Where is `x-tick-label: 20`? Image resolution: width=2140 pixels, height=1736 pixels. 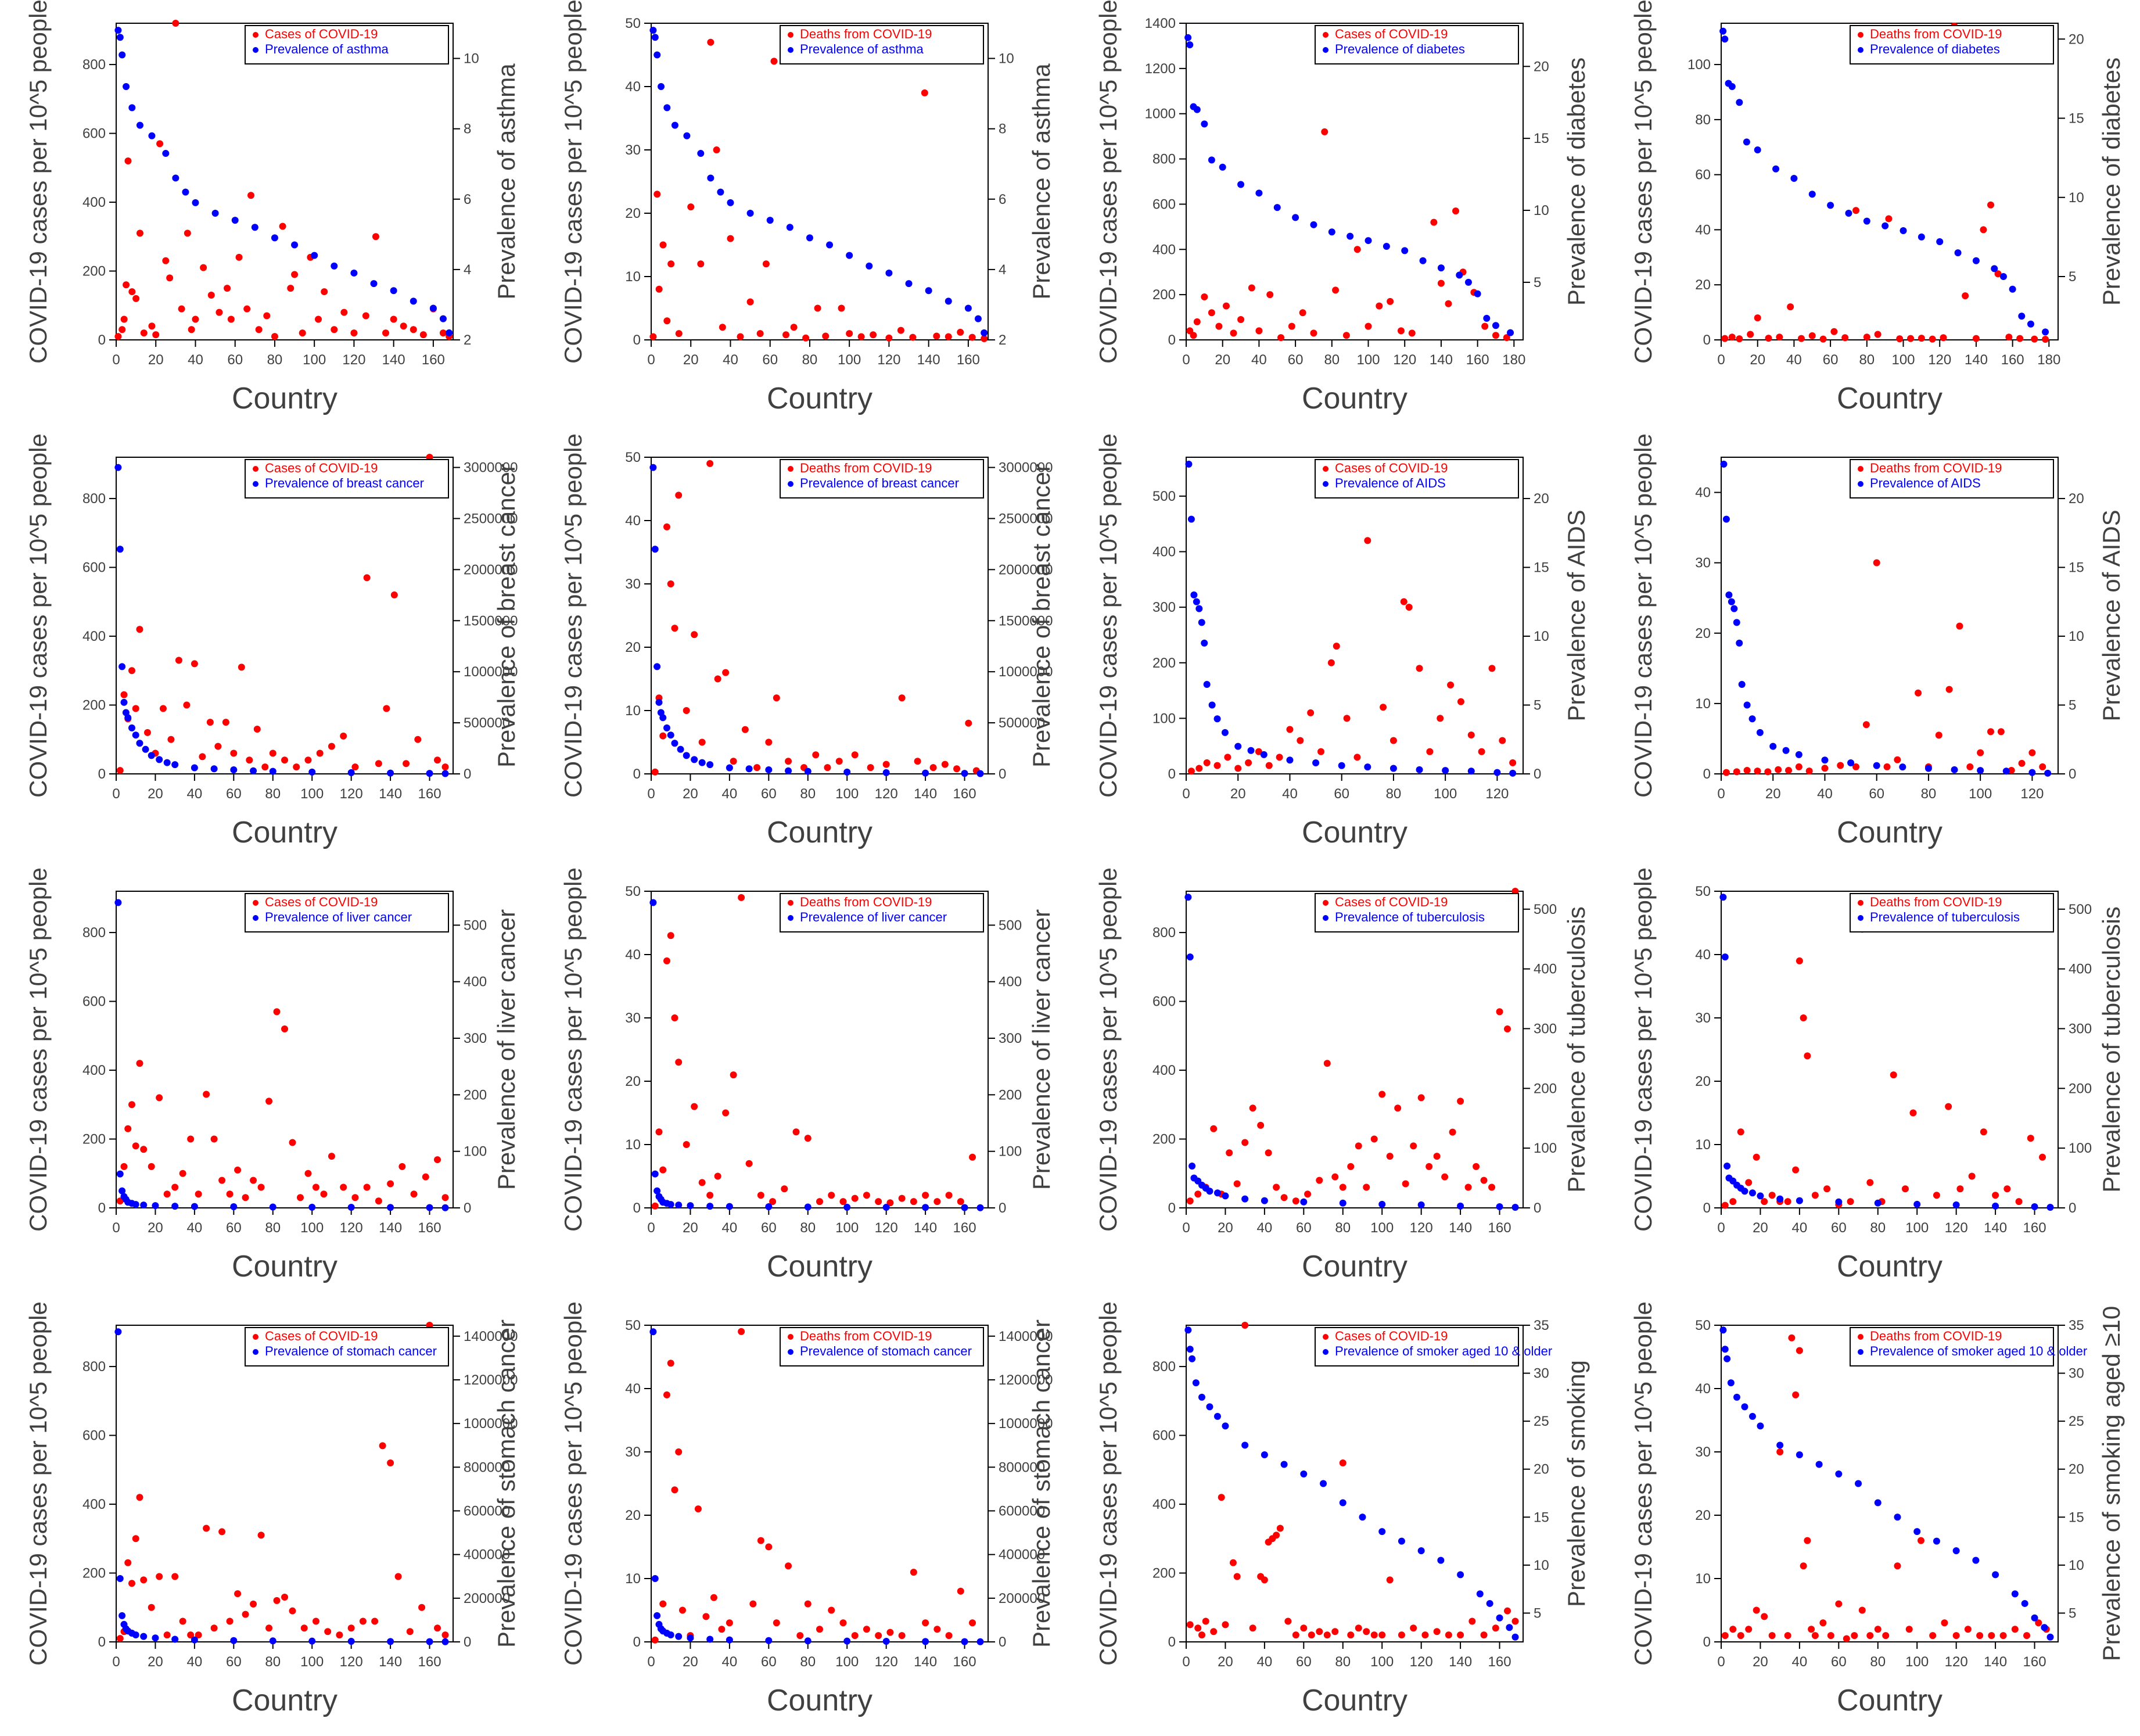
x-tick-label: 20 is located at coordinates (1757, 360).